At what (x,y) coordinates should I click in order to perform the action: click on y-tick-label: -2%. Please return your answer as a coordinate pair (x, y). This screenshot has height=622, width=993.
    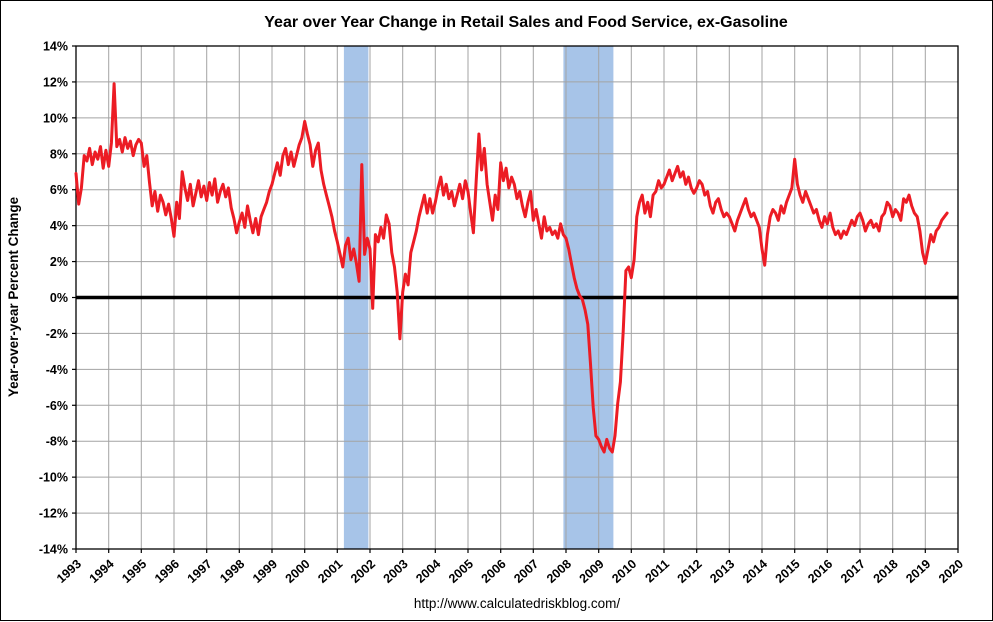
    Looking at the image, I should click on (57, 334).